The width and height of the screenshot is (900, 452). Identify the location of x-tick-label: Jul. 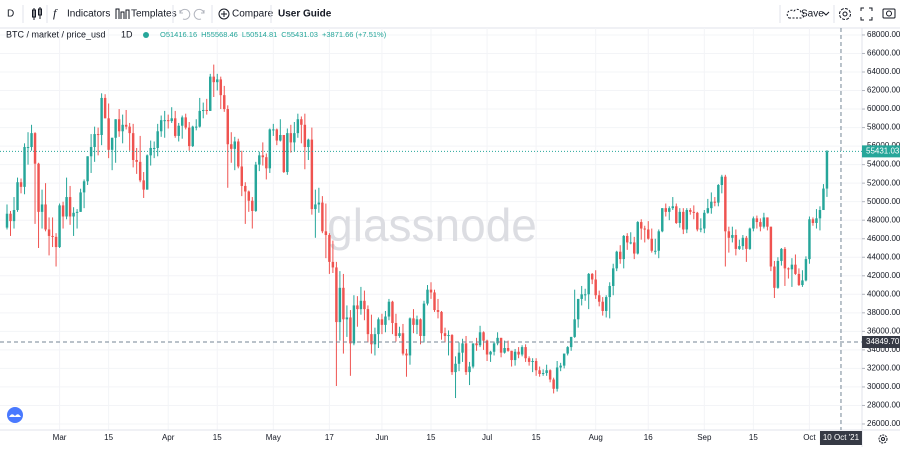
(487, 437).